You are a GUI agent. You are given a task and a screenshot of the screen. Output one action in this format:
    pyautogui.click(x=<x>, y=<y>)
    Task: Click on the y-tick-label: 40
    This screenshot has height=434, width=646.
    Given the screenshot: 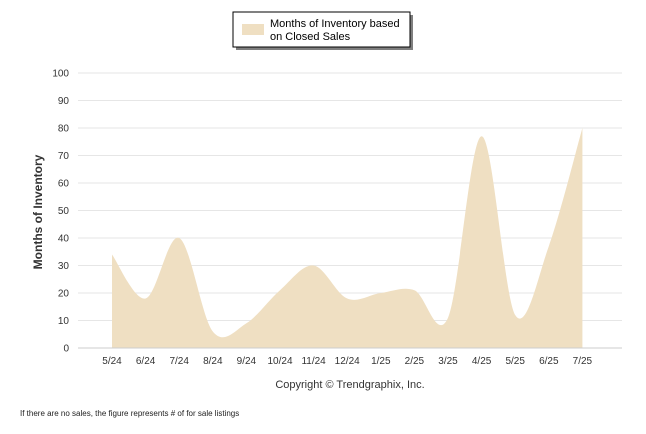 What is the action you would take?
    pyautogui.click(x=64, y=239)
    